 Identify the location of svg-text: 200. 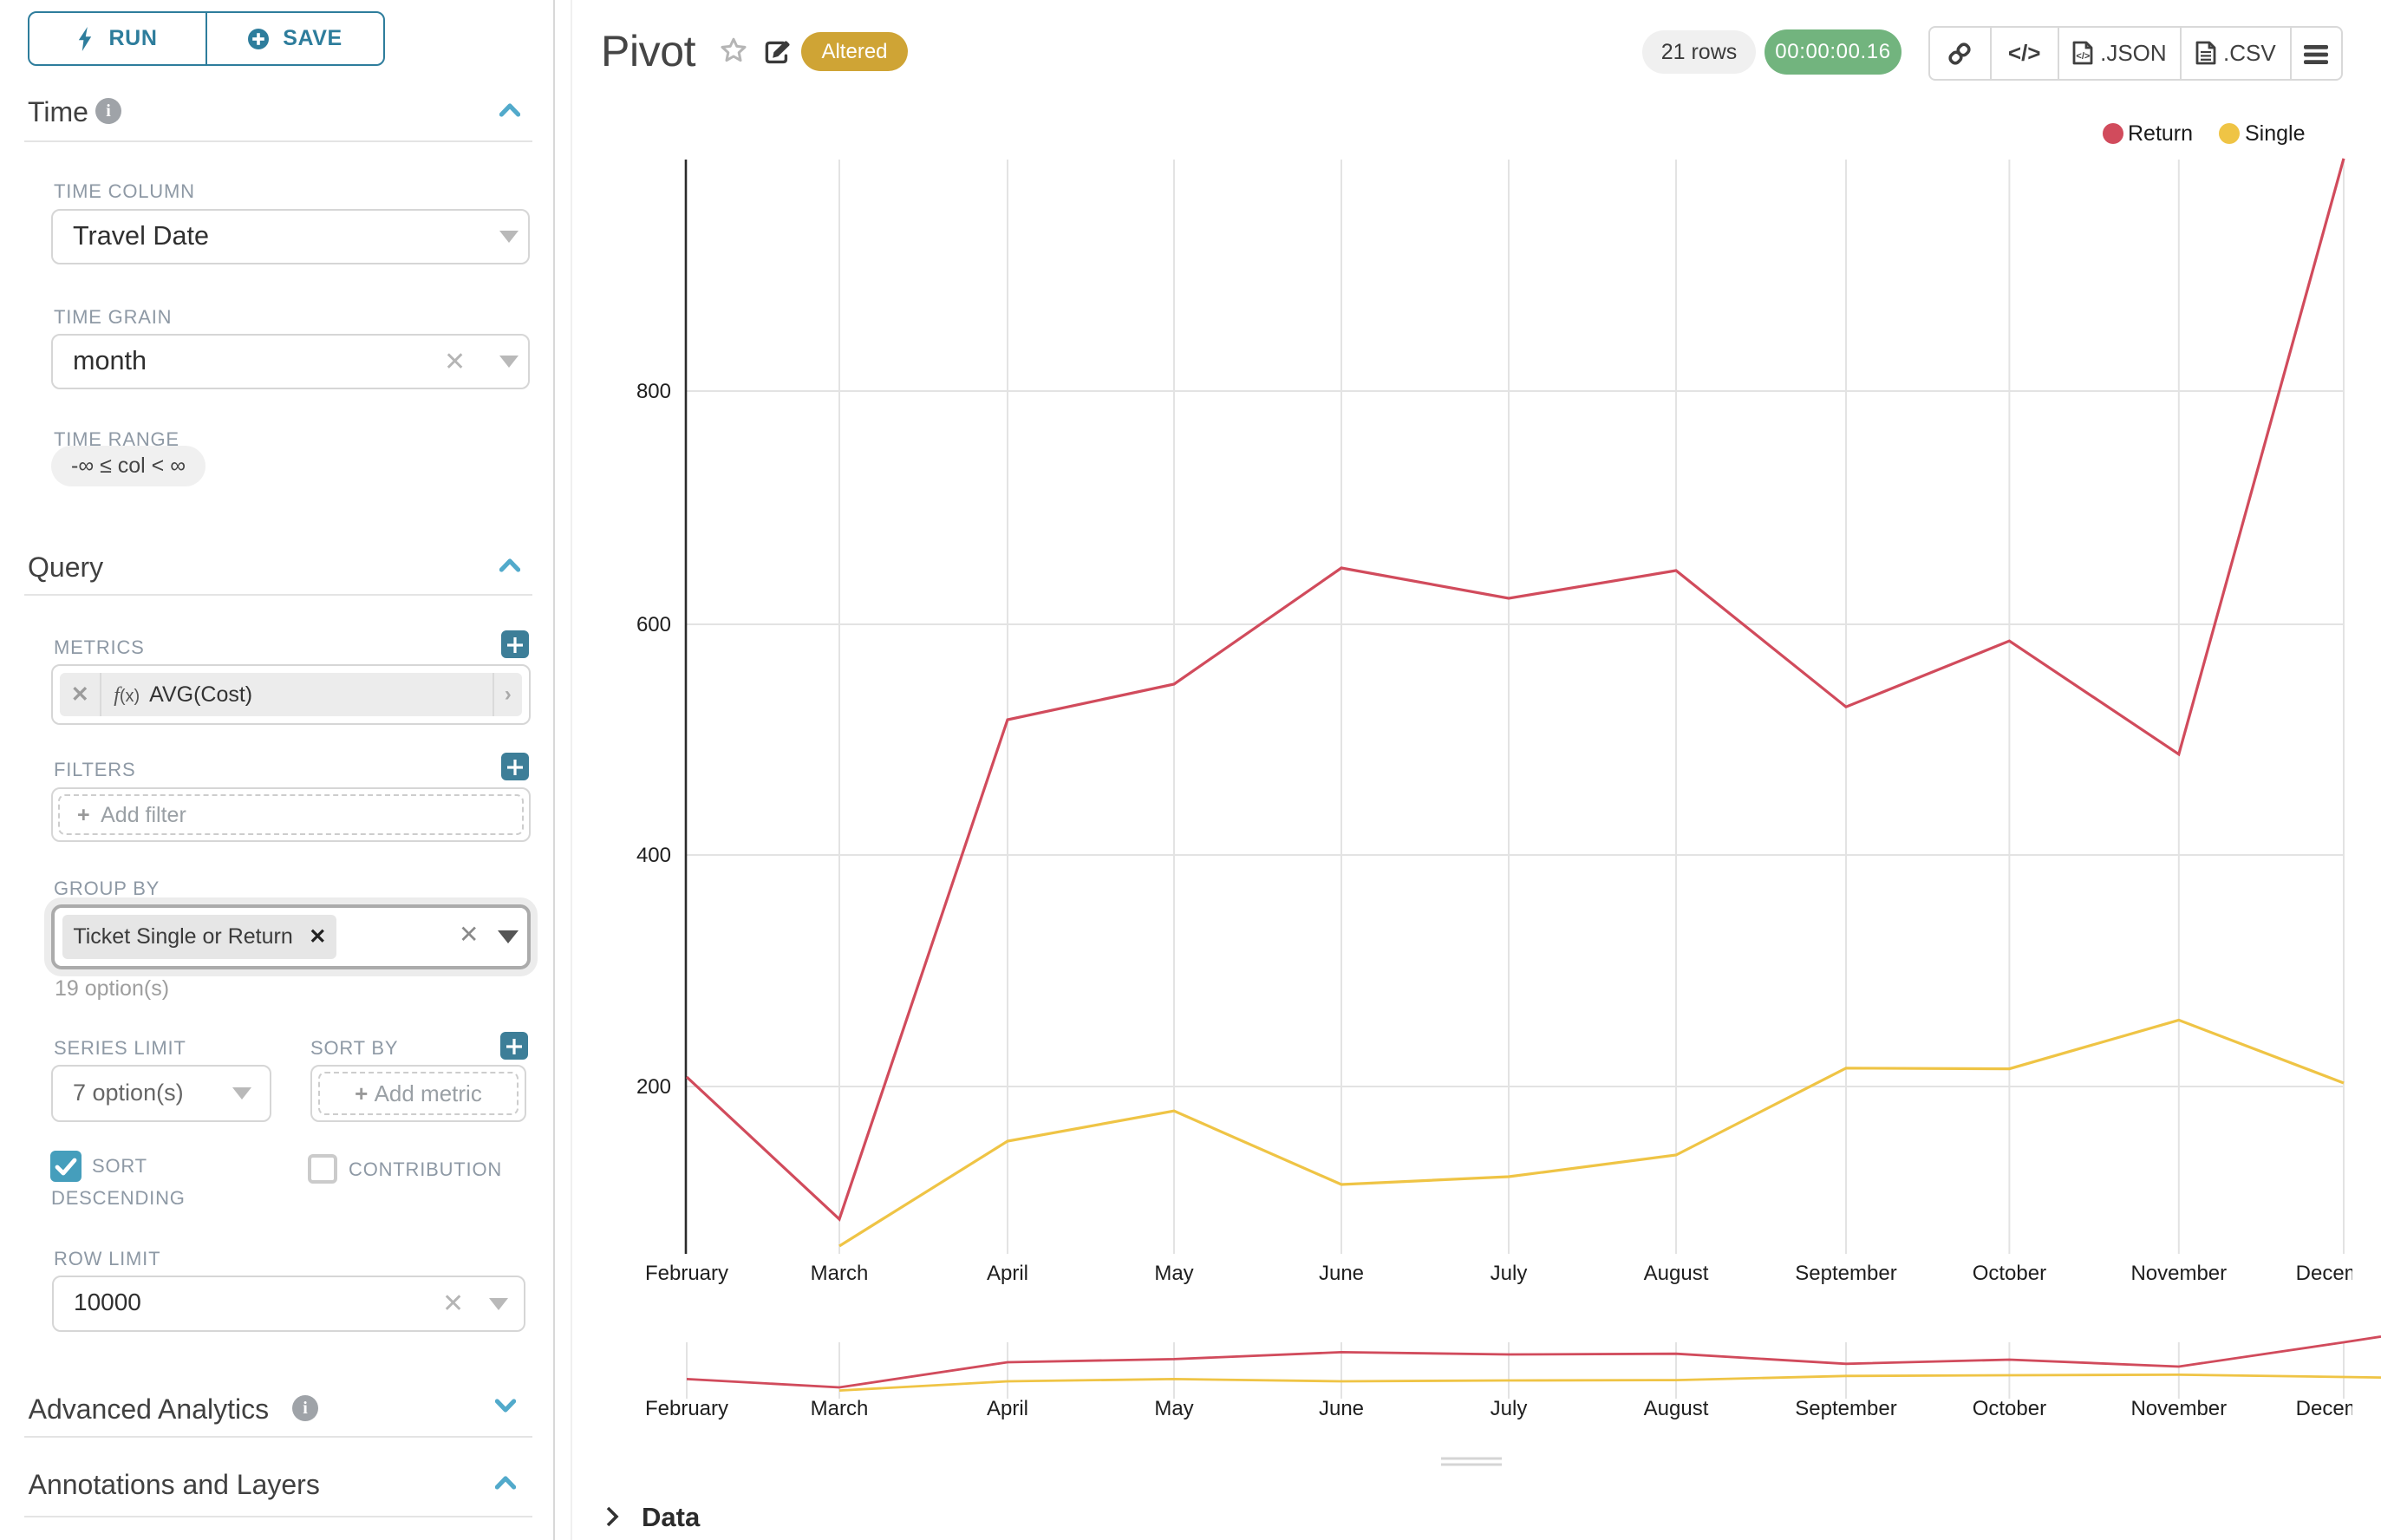
(653, 1087).